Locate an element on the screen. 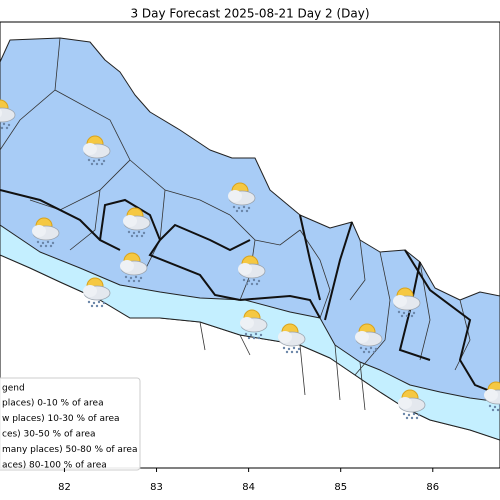 The image size is (500, 500). map-title: 3 Day Forecast 2025-08-21 Day 2 (Day) is located at coordinates (249, 14).